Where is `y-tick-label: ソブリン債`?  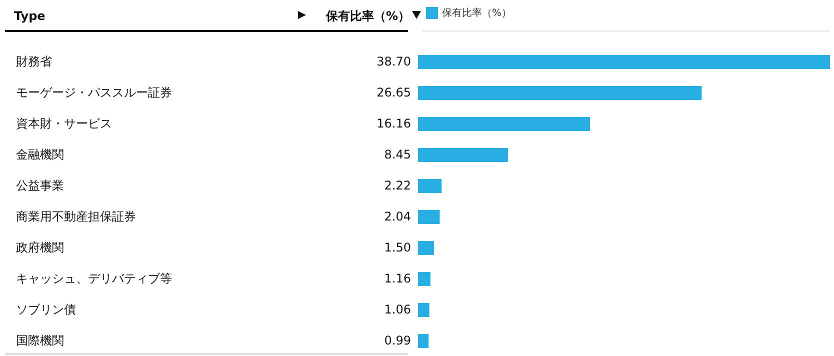 y-tick-label: ソブリン債 is located at coordinates (46, 309).